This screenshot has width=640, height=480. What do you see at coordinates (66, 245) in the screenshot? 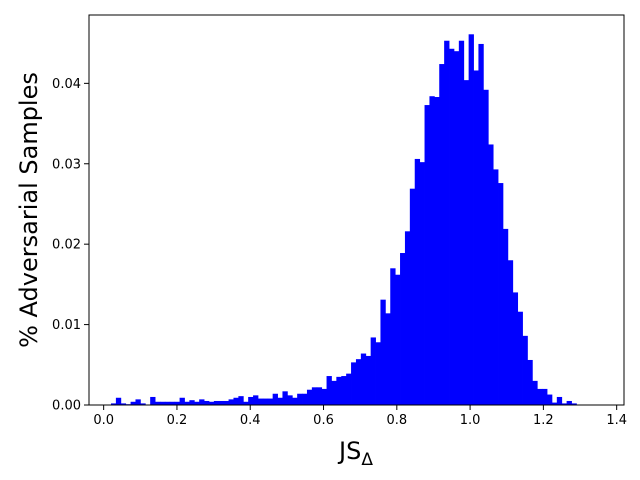
I see `y-tick-label: 0.02` at bounding box center [66, 245].